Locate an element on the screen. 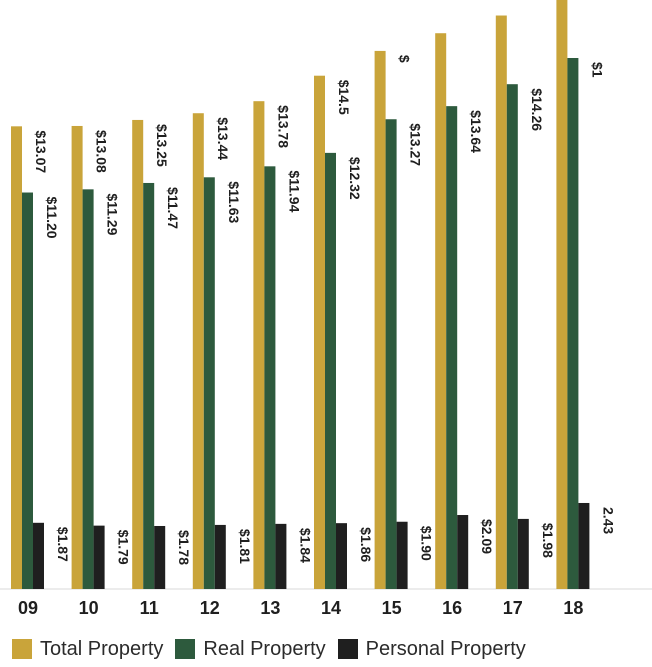 This screenshot has height=667, width=652. data-label-real-property-11: $11.47 is located at coordinates (173, 208).